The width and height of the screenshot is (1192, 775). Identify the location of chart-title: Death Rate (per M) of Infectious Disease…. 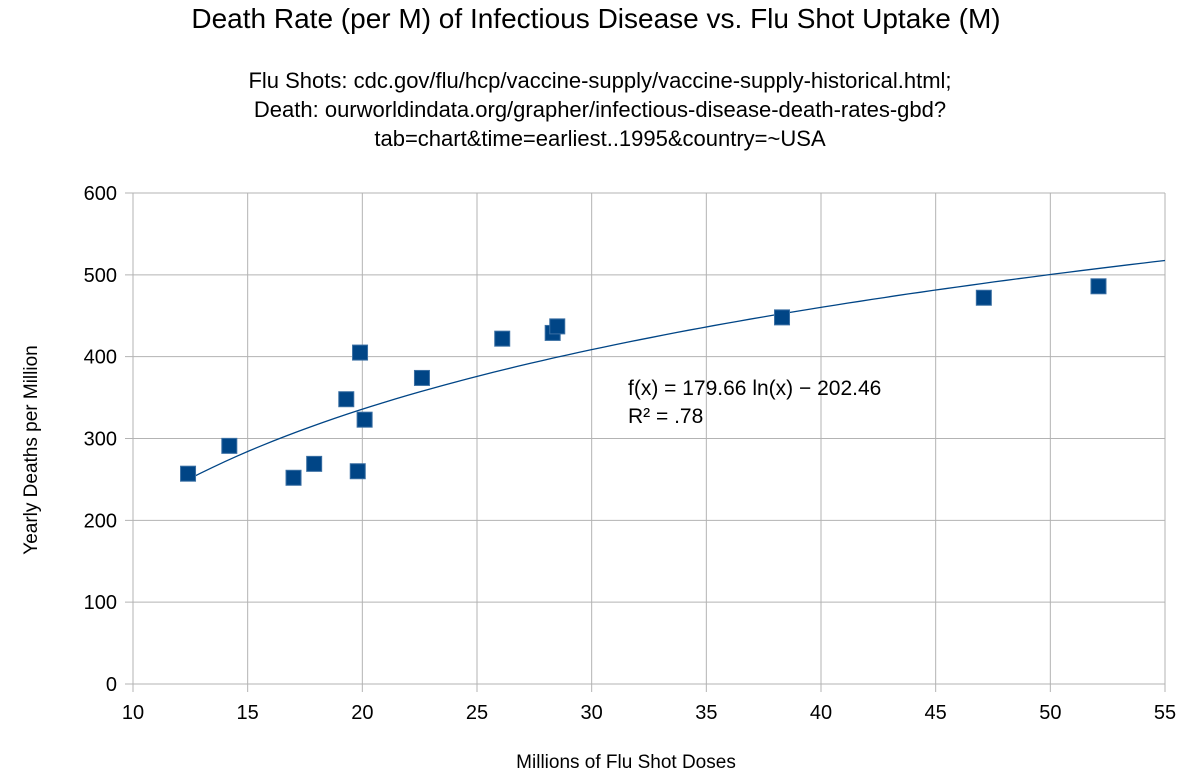
(596, 18).